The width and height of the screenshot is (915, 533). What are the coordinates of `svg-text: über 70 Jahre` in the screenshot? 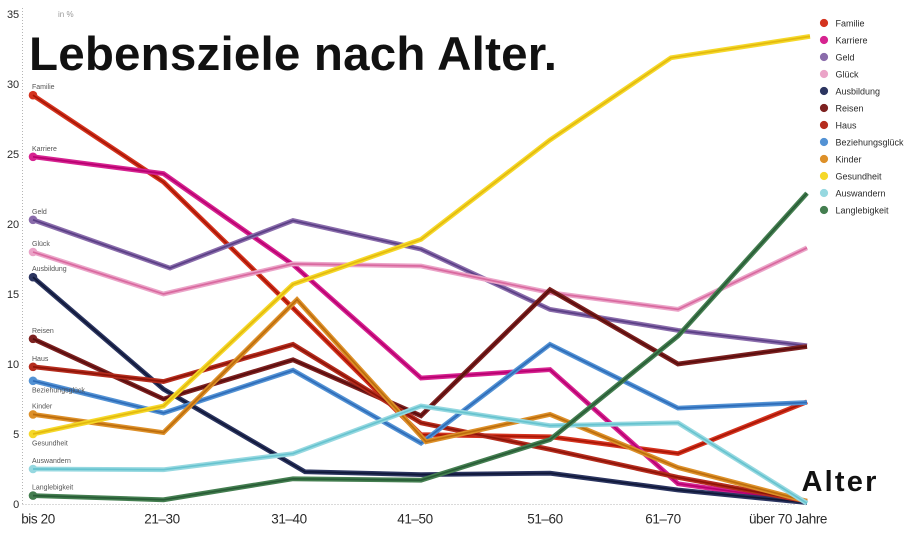 It's located at (788, 519).